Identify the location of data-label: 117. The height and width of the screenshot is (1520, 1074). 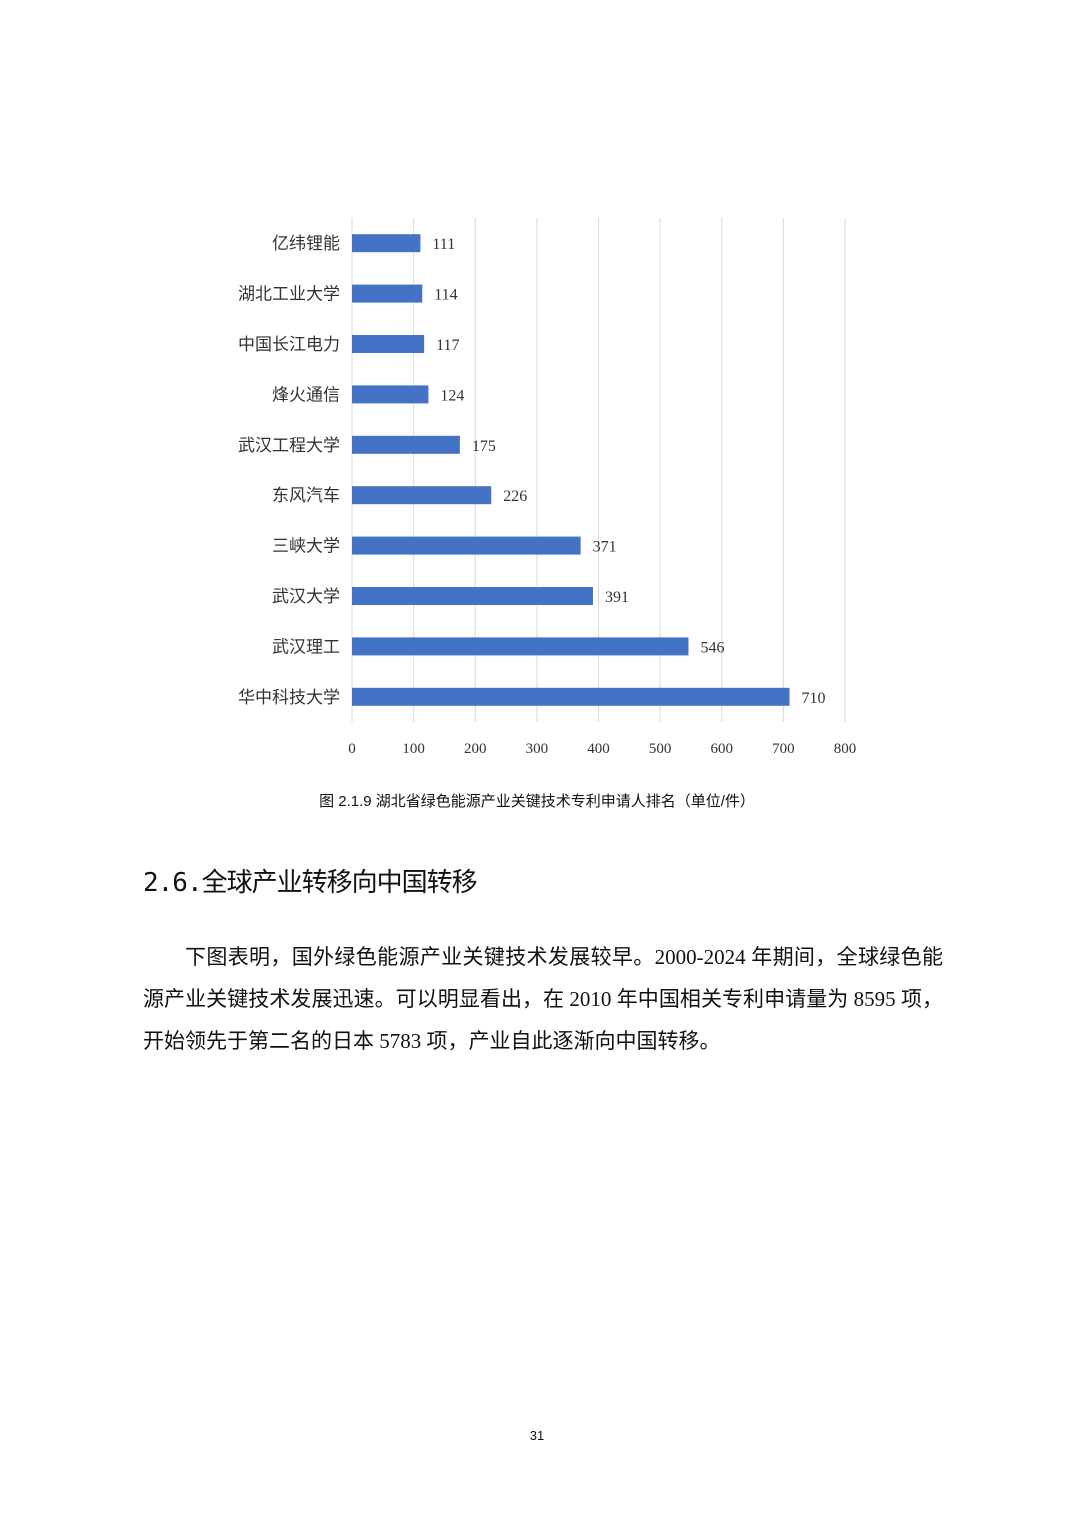
(447, 345).